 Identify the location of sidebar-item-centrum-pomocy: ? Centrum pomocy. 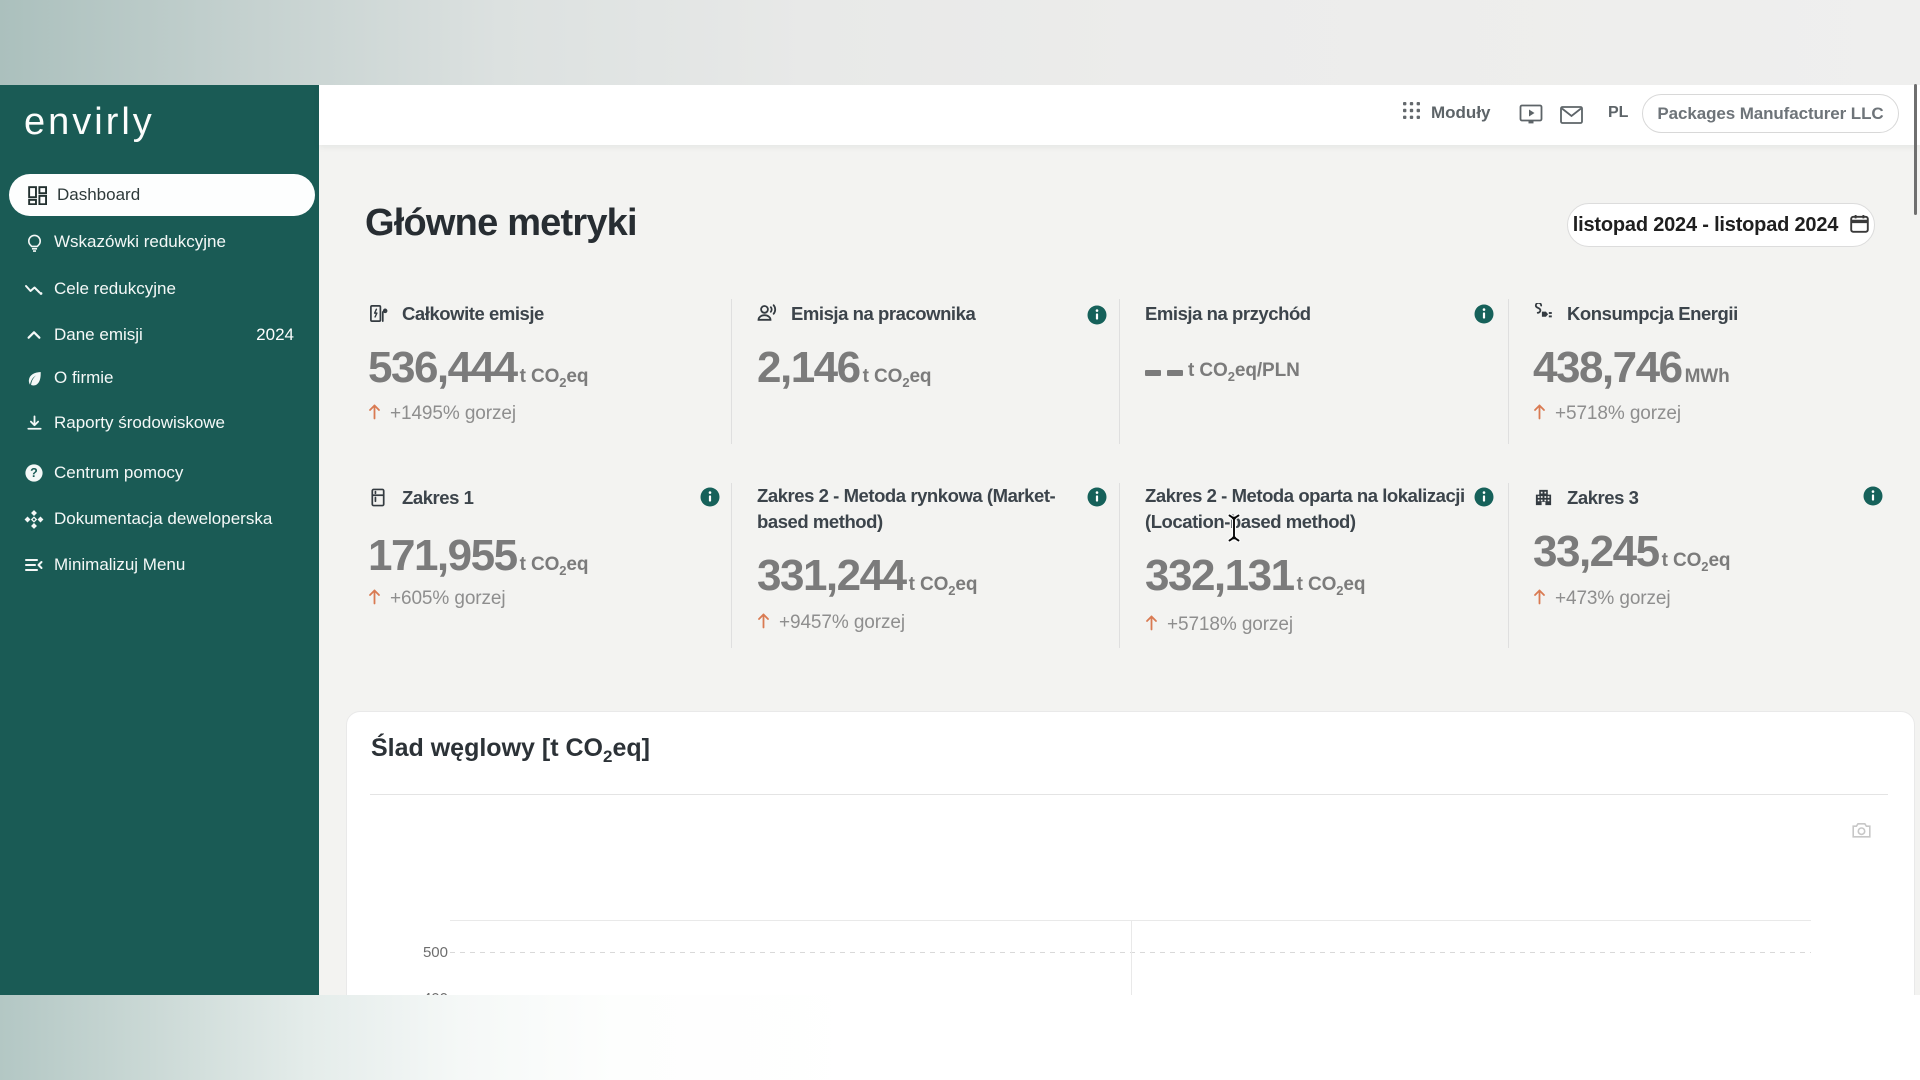
(159, 473).